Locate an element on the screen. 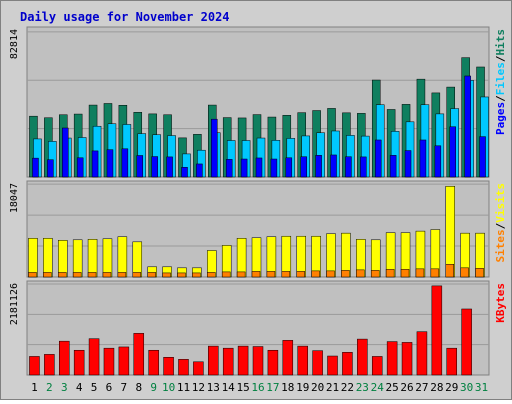  x-tick-label: 1 is located at coordinates (34, 387).